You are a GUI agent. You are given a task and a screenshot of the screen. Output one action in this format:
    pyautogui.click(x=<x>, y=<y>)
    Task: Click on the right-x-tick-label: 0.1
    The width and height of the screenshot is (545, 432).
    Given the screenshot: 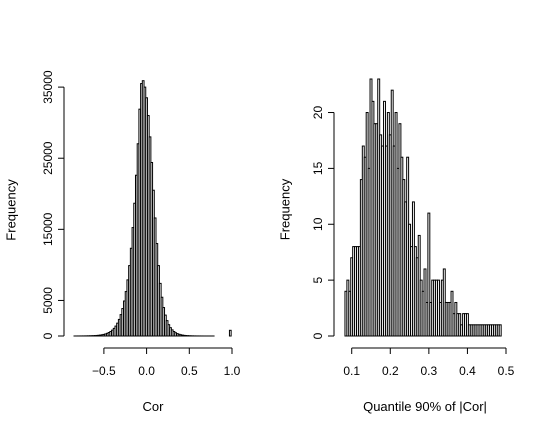 What is the action you would take?
    pyautogui.click(x=351, y=371)
    